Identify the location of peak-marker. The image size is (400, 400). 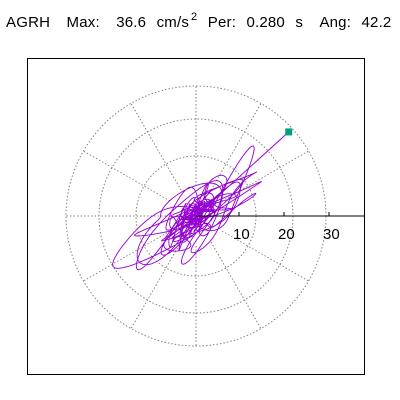
(289, 132).